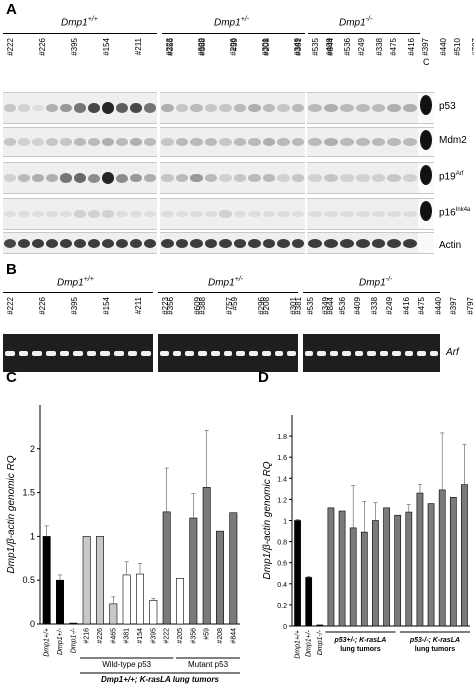  Describe the element at coordinates (167, 636) in the screenshot. I see `x-tick-label: #222` at that location.